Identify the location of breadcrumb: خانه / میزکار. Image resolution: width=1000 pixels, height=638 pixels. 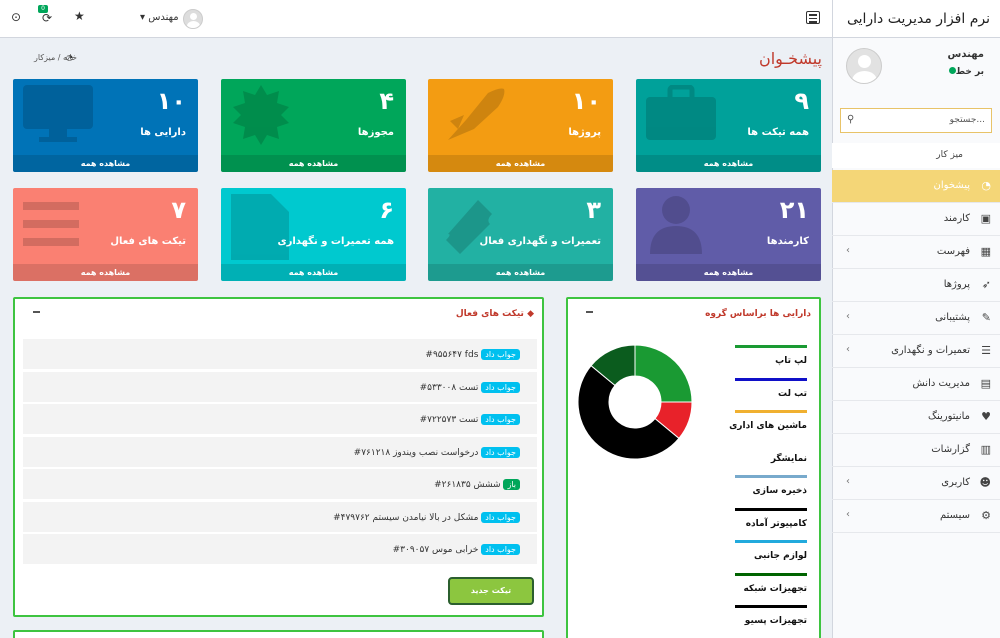
(55, 57).